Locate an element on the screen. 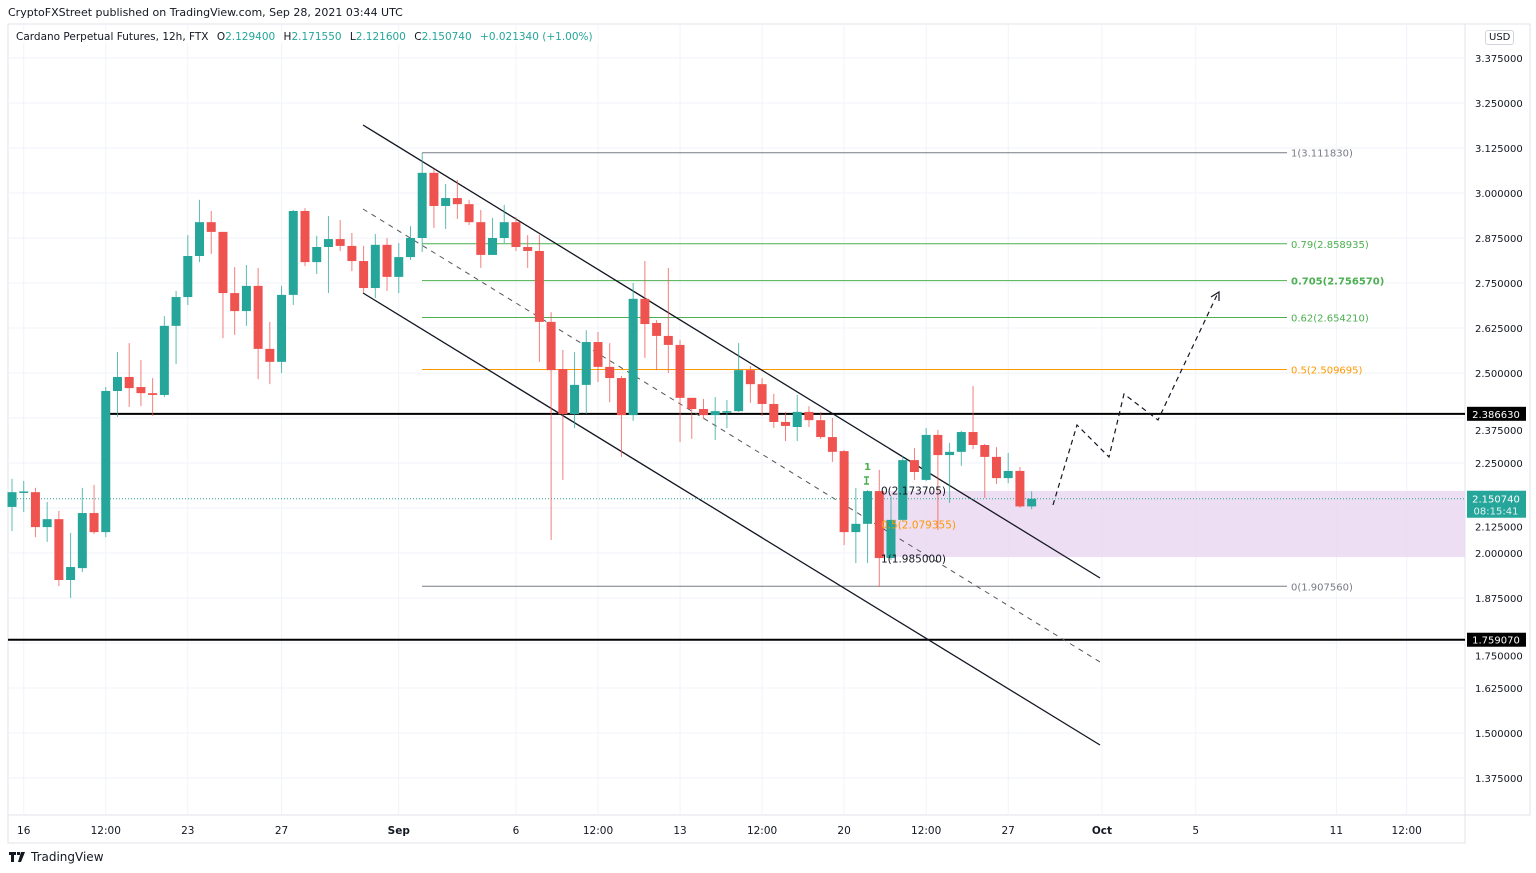  y-tick-label: 2.250000 is located at coordinates (1499, 464).